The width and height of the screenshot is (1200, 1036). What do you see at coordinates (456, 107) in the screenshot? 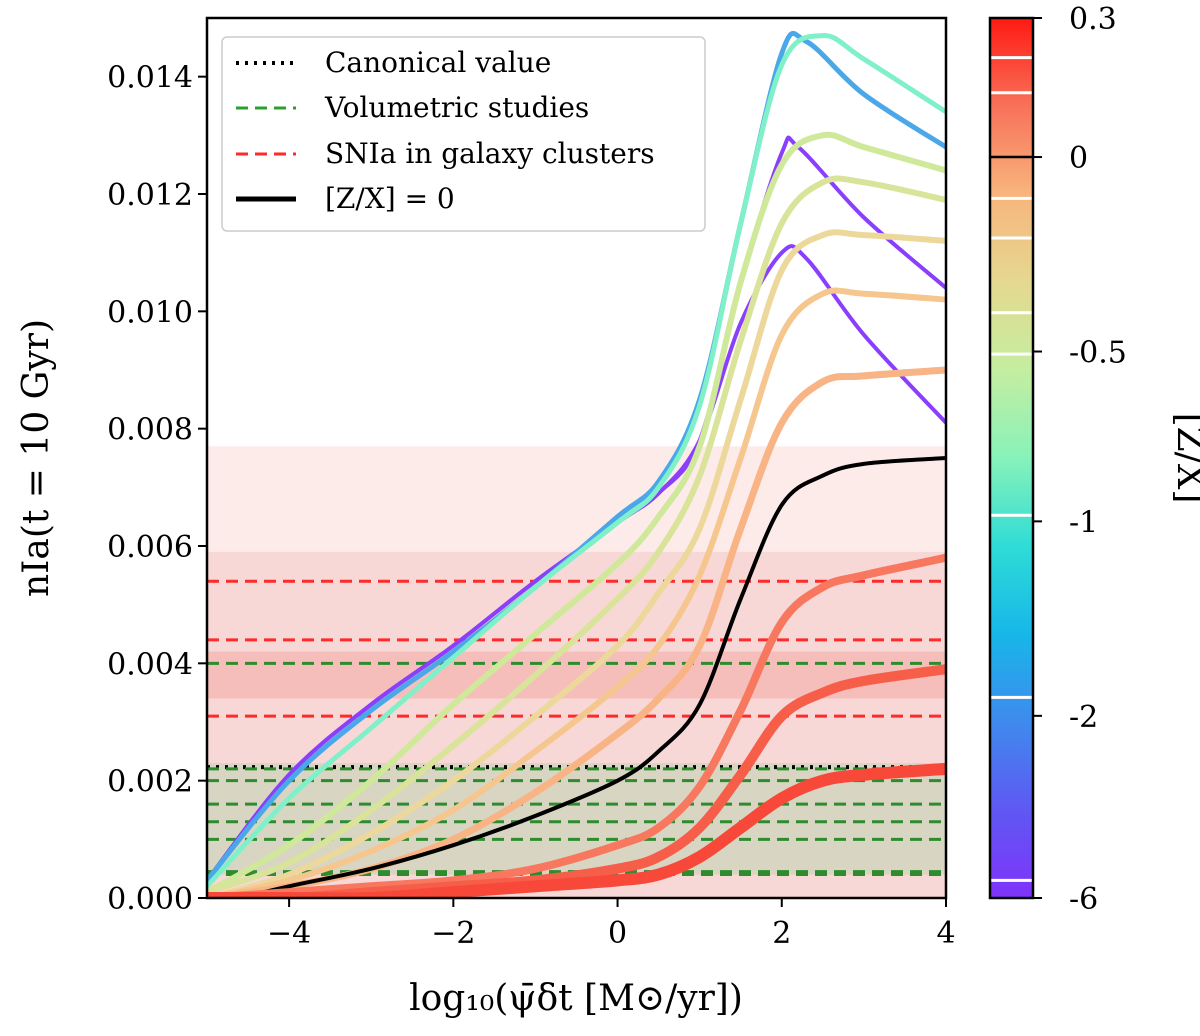
I see `legend-label-volumetric: Volumetric studies` at bounding box center [456, 107].